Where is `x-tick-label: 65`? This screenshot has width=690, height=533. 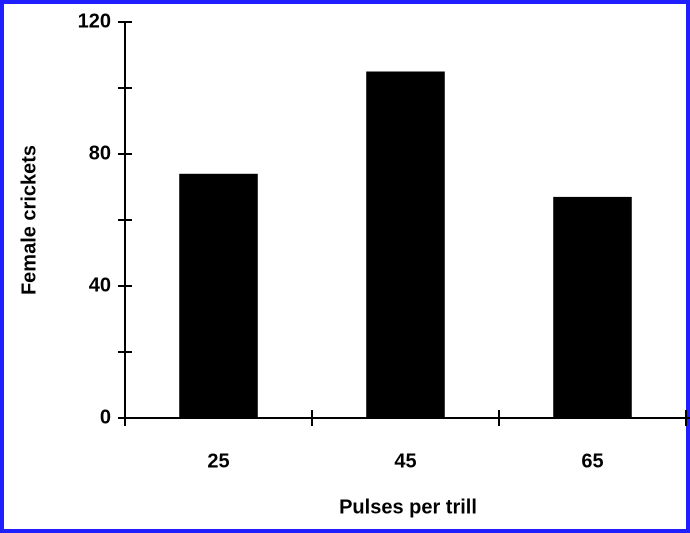 x-tick-label: 65 is located at coordinates (592, 461).